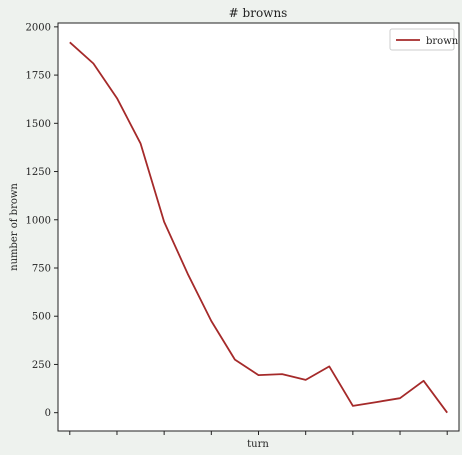  Describe the element at coordinates (258, 13) in the screenshot. I see `chart-title: # browns` at that location.